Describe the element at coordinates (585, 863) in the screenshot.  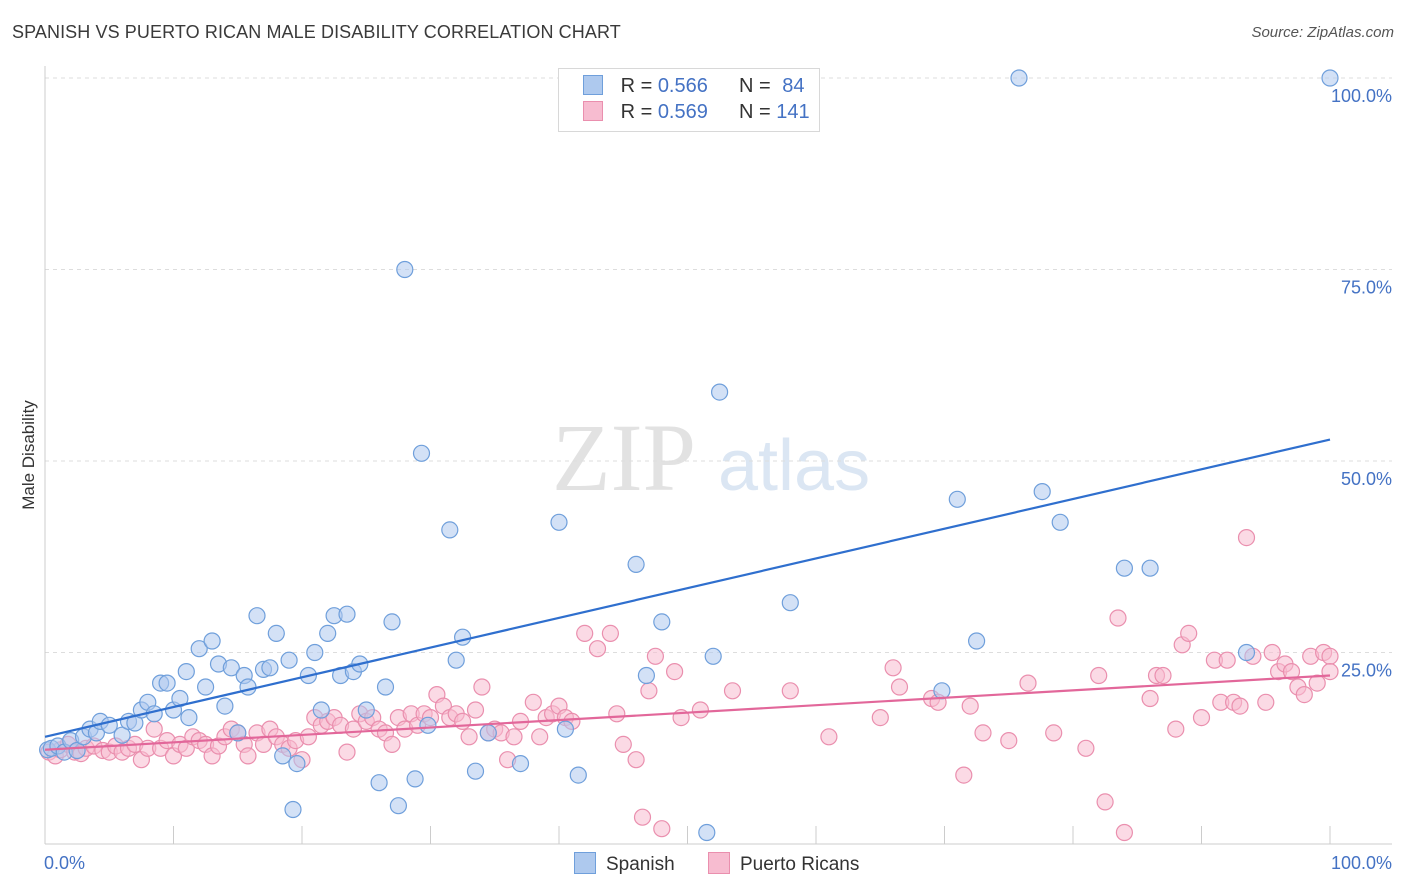
I see `bottom-legend-swatch-spanish` at that location.